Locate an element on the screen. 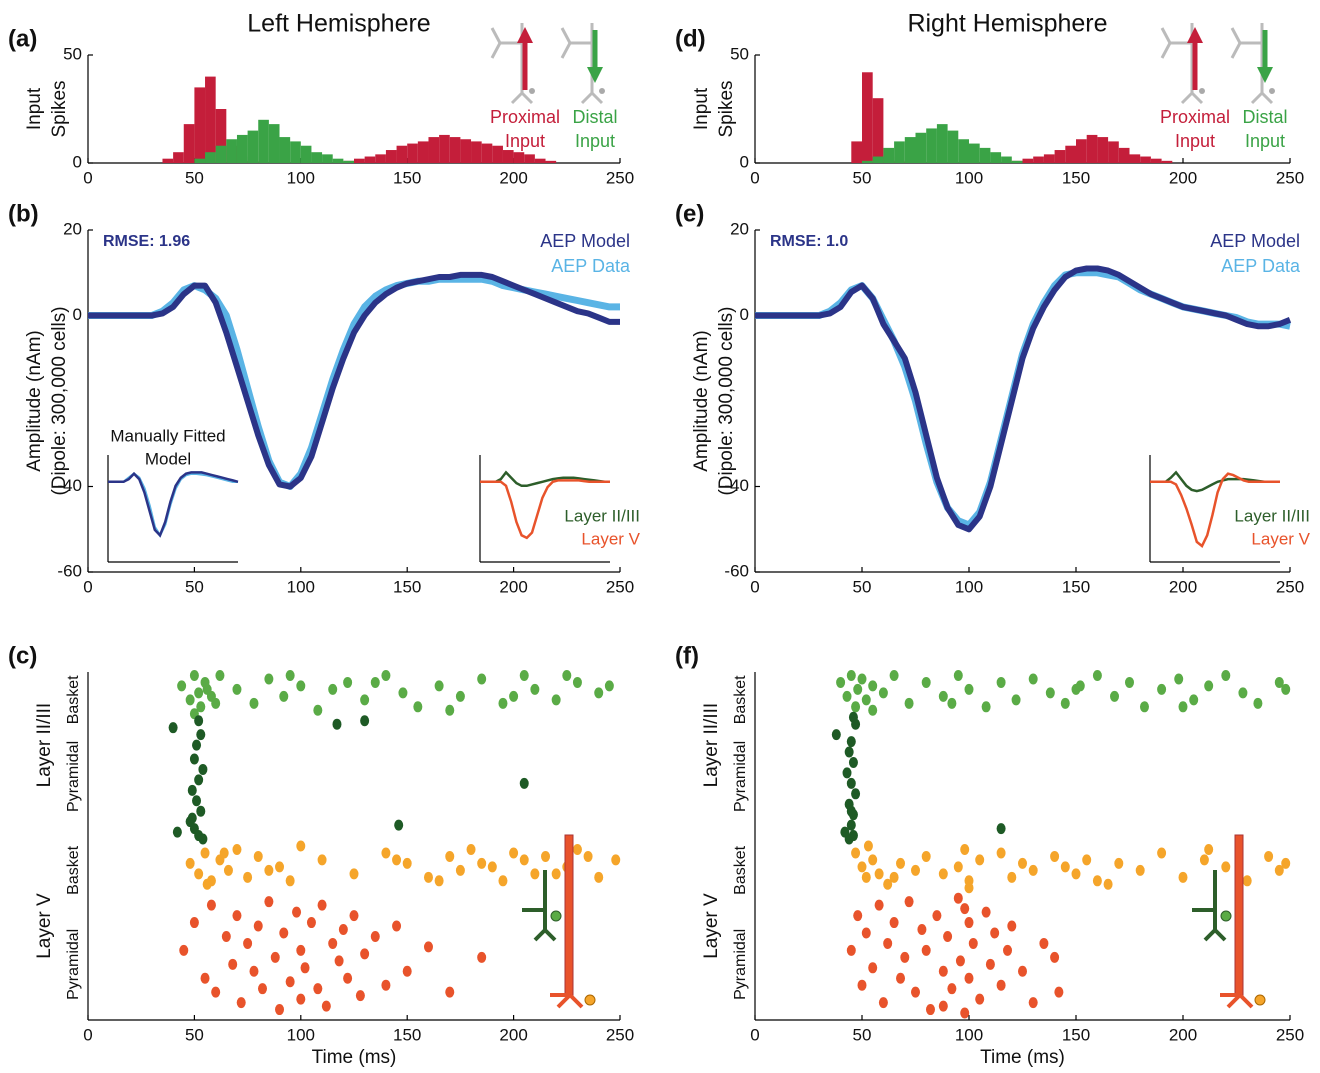 The width and height of the screenshot is (1320, 1073). inset-legend-entry: Layer V is located at coordinates (610, 538).